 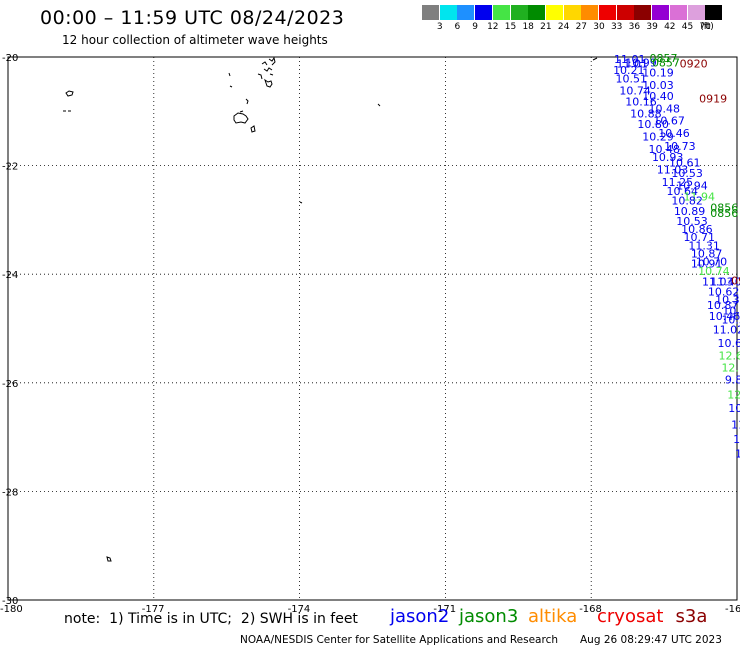 I want to click on legend-label: 36, so click(x=634, y=27).